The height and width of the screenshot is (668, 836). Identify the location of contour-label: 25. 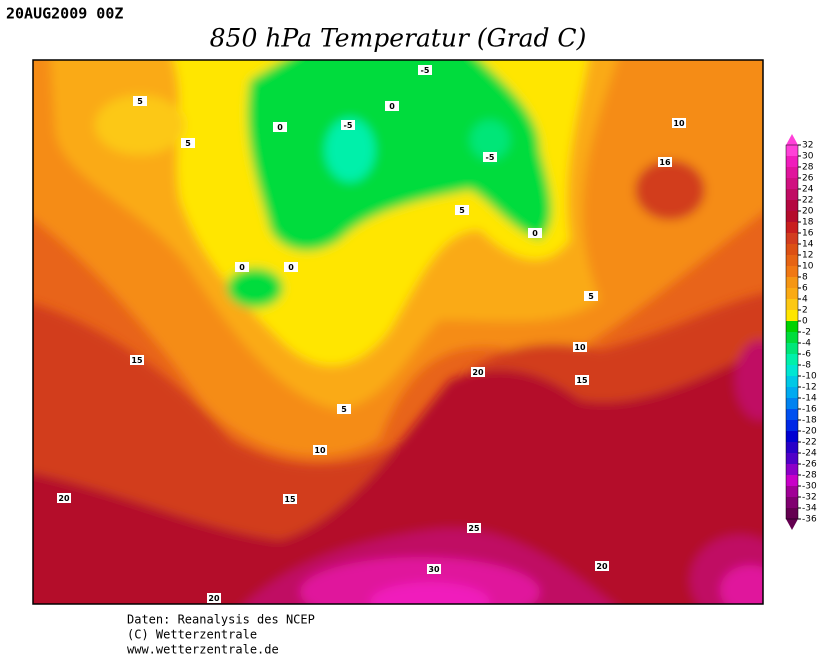
(474, 528).